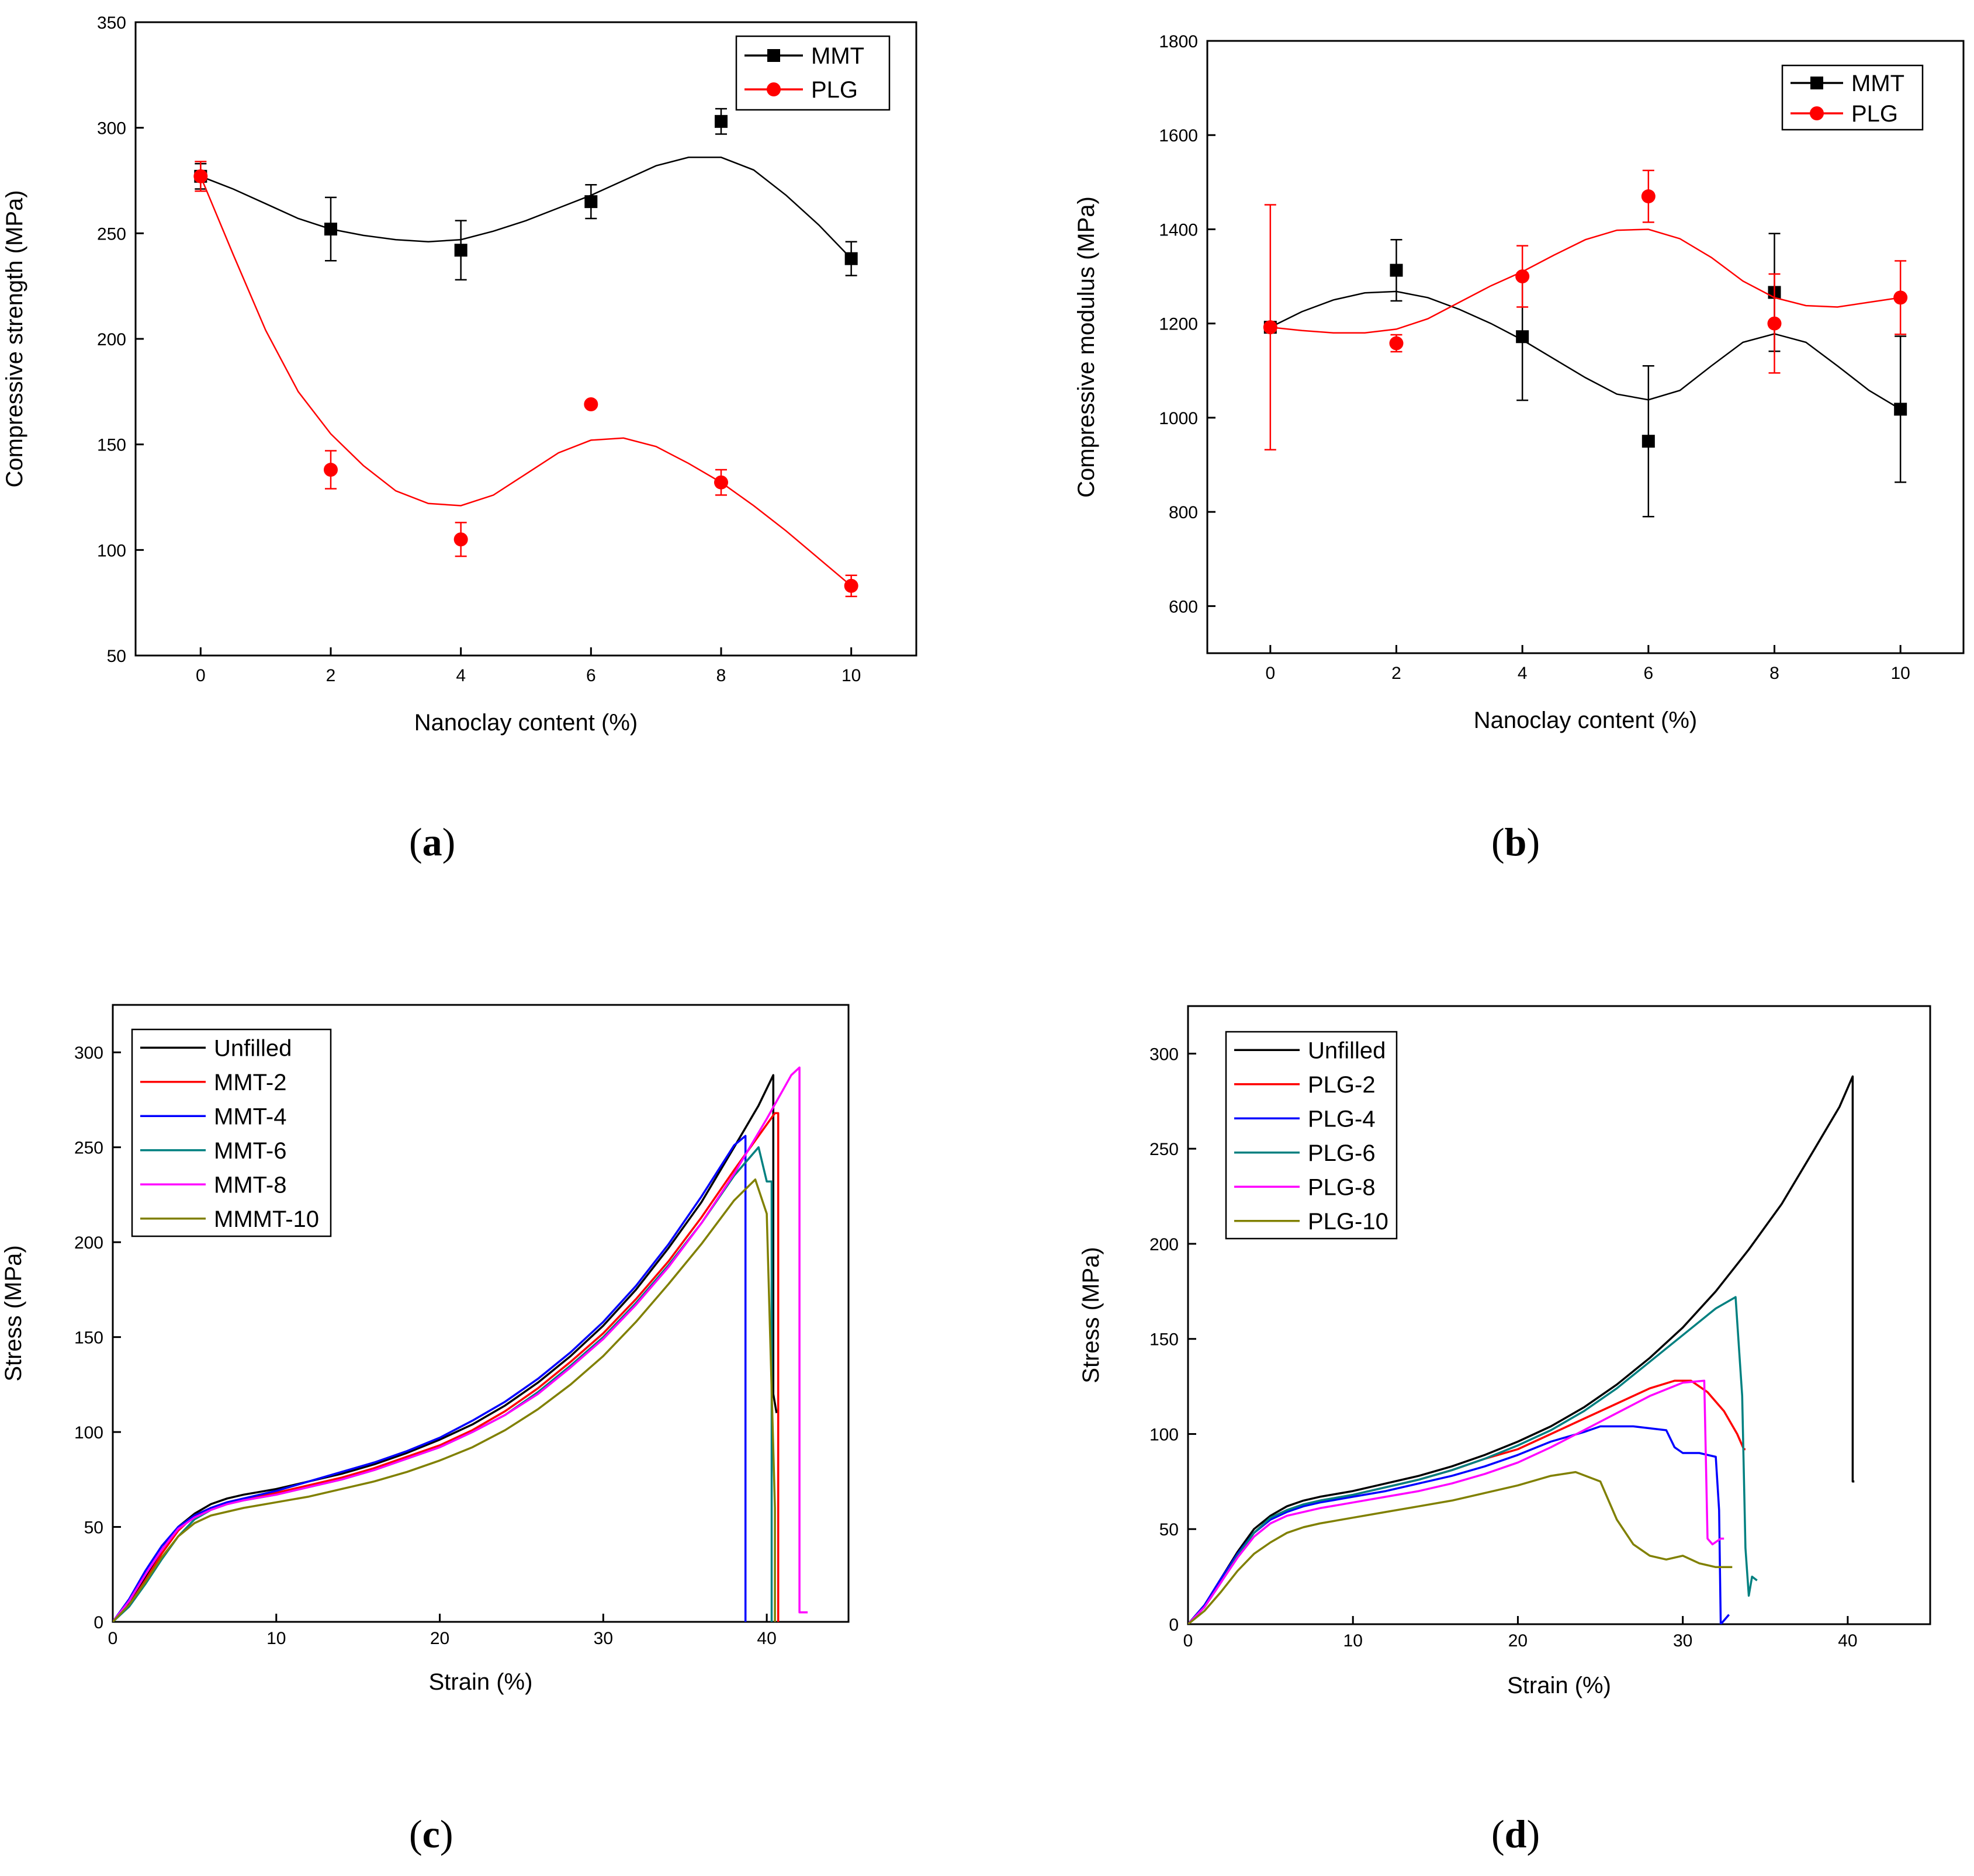  What do you see at coordinates (1348, 1222) in the screenshot?
I see `legend-label: PLG-10` at bounding box center [1348, 1222].